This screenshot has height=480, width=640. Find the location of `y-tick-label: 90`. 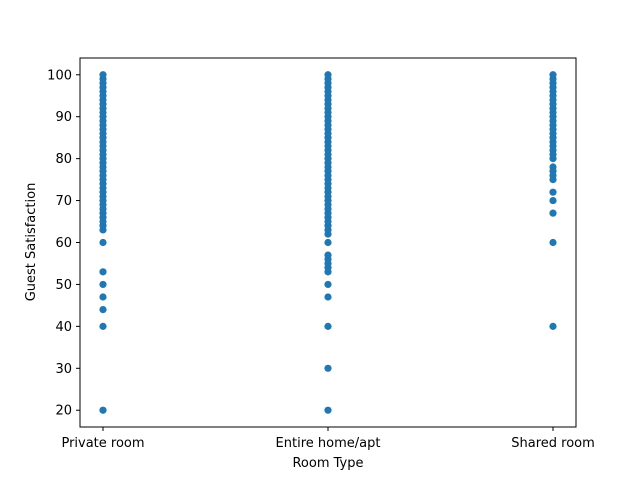

y-tick-label: 90 is located at coordinates (63, 117).